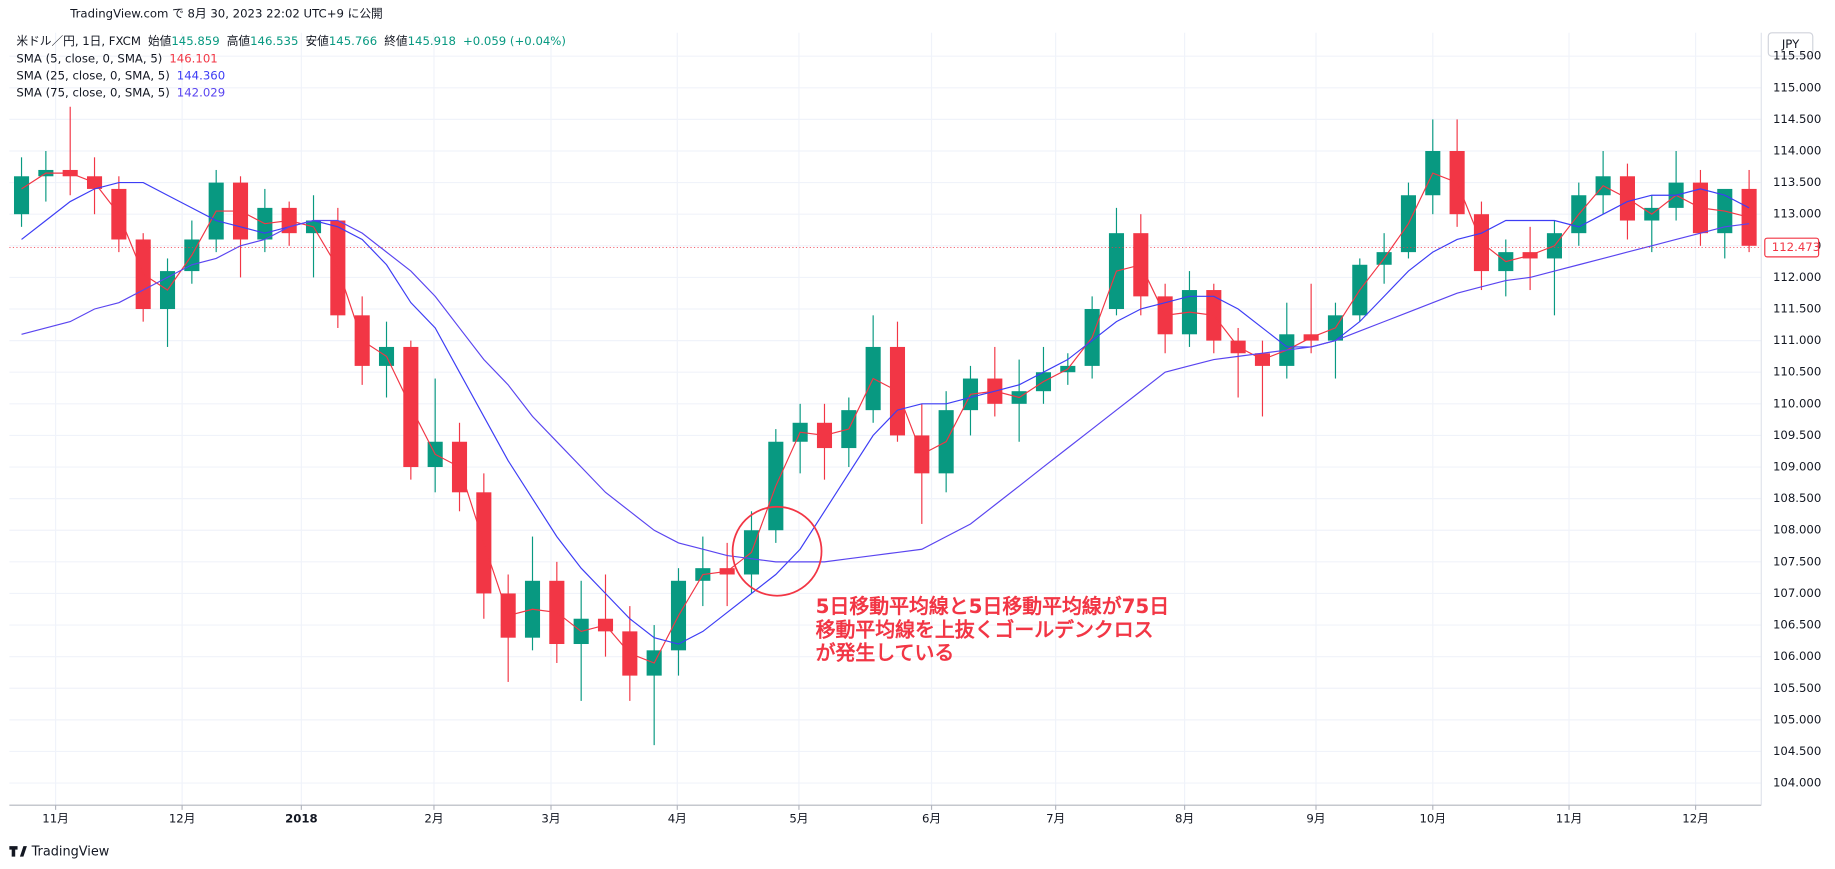 Image resolution: width=1835 pixels, height=869 pixels. What do you see at coordinates (798, 819) in the screenshot?
I see `x-tick-label: 5月` at bounding box center [798, 819].